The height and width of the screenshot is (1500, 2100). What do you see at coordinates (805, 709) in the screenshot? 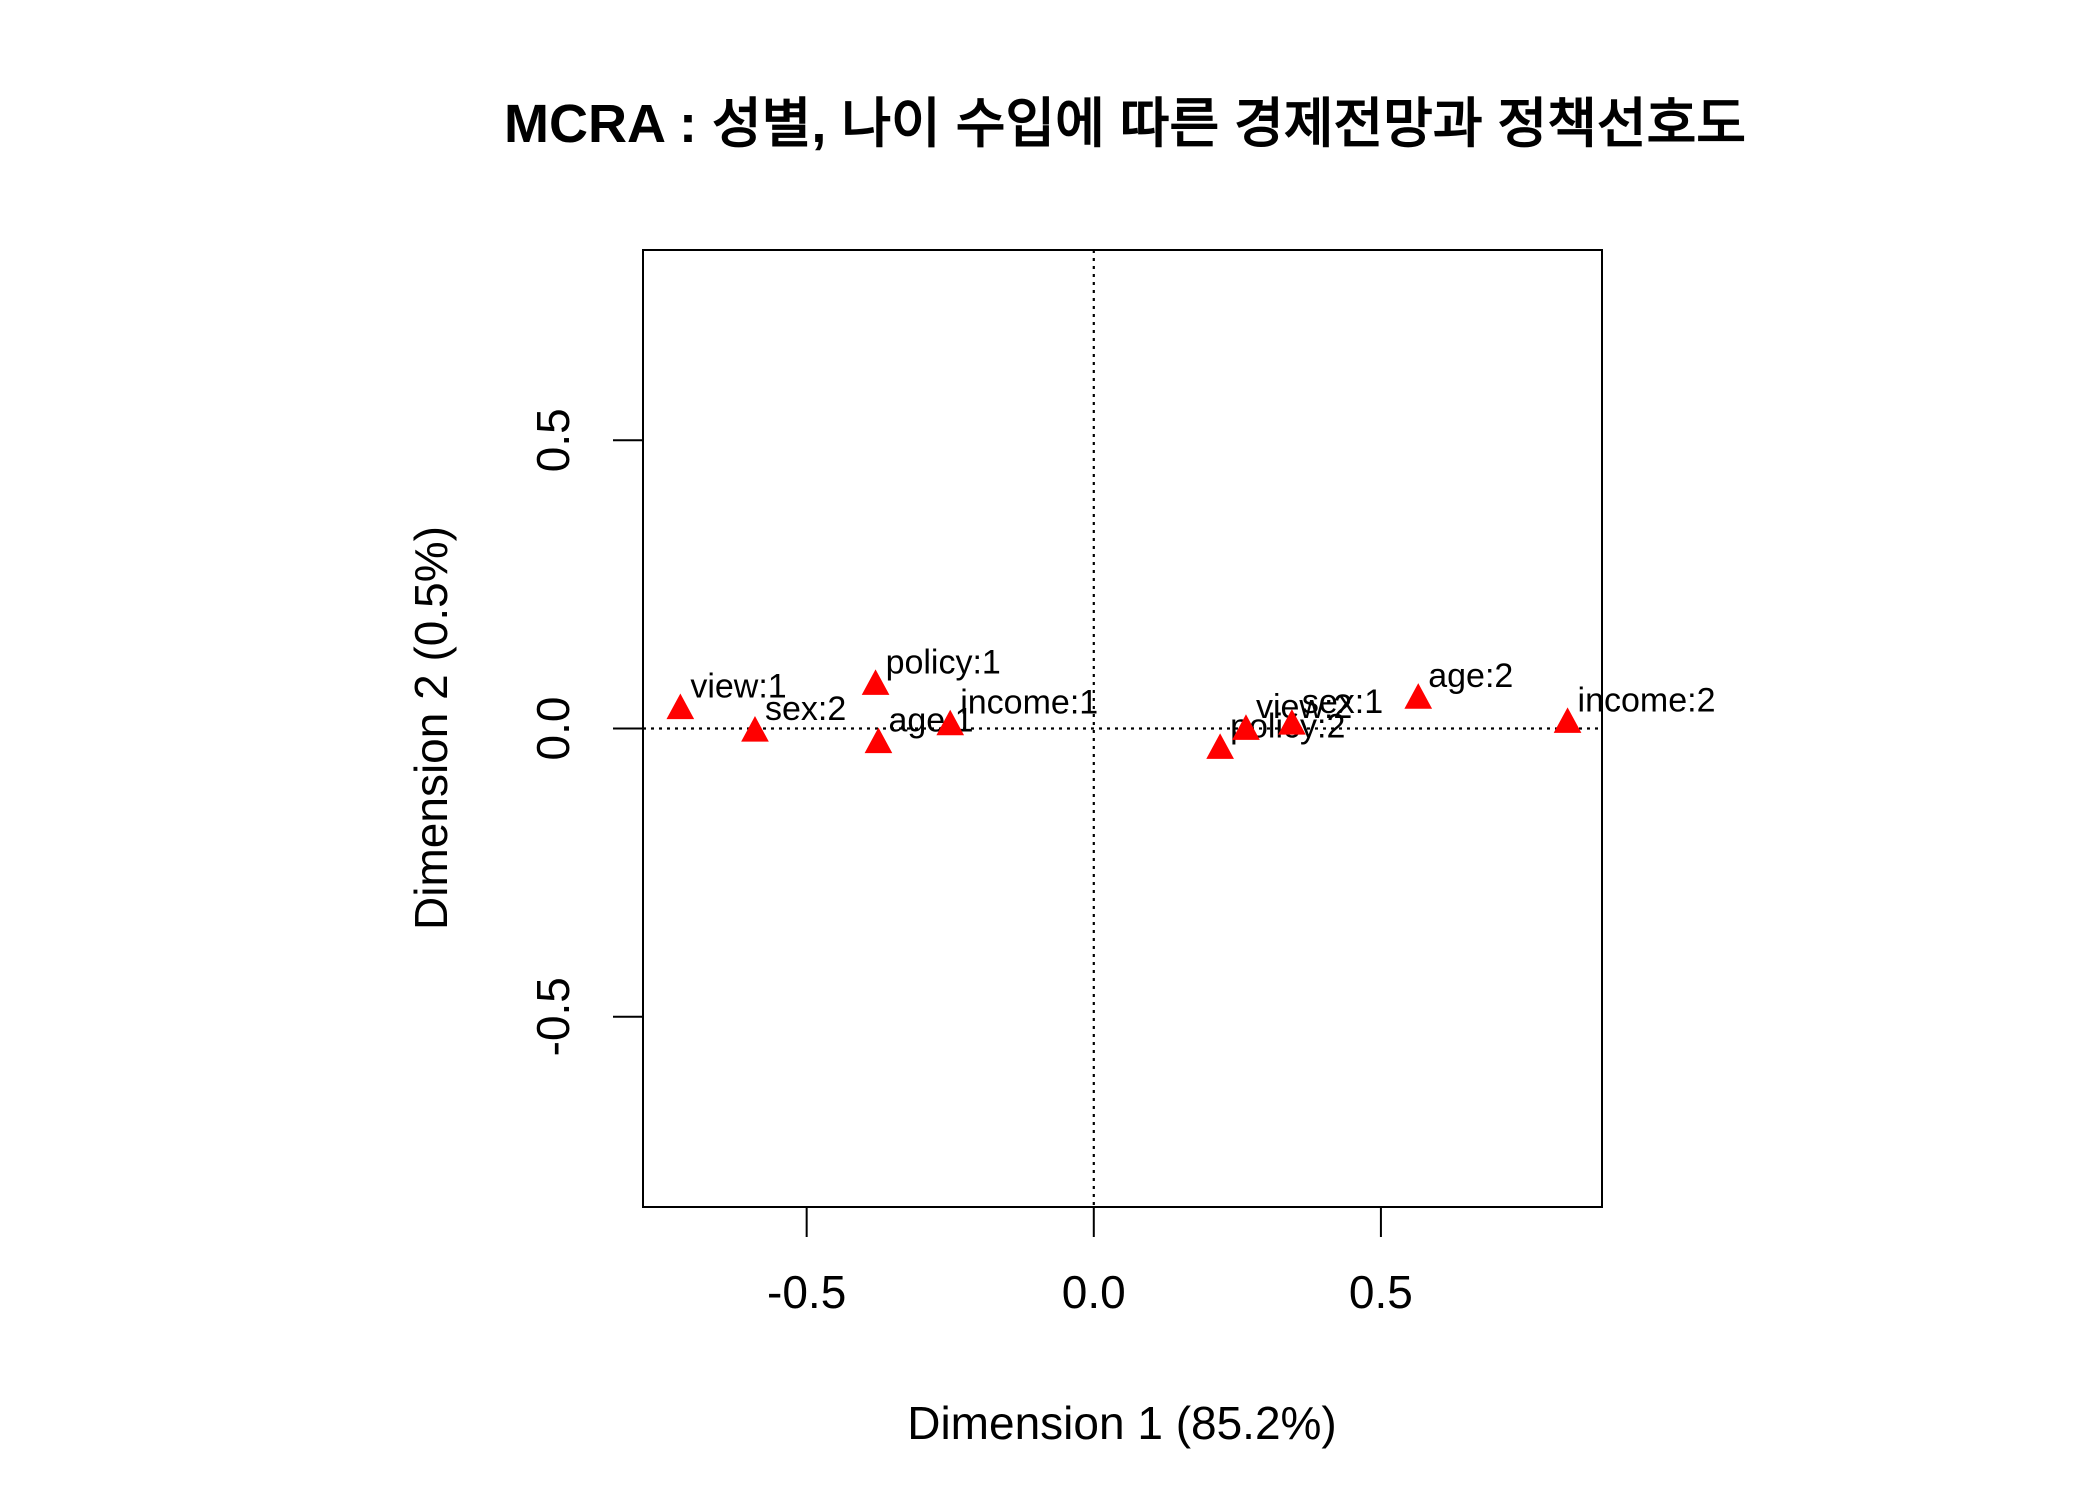
I see `data-point-label: sex:2` at bounding box center [805, 709].